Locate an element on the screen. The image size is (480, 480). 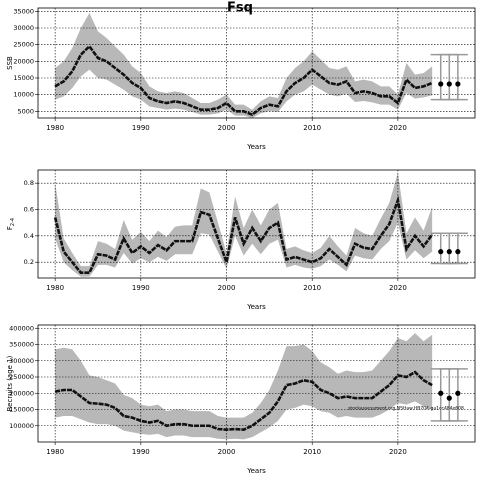
y-axis-label-main: Recruits (age 1) is located at coordinates (10, 383).